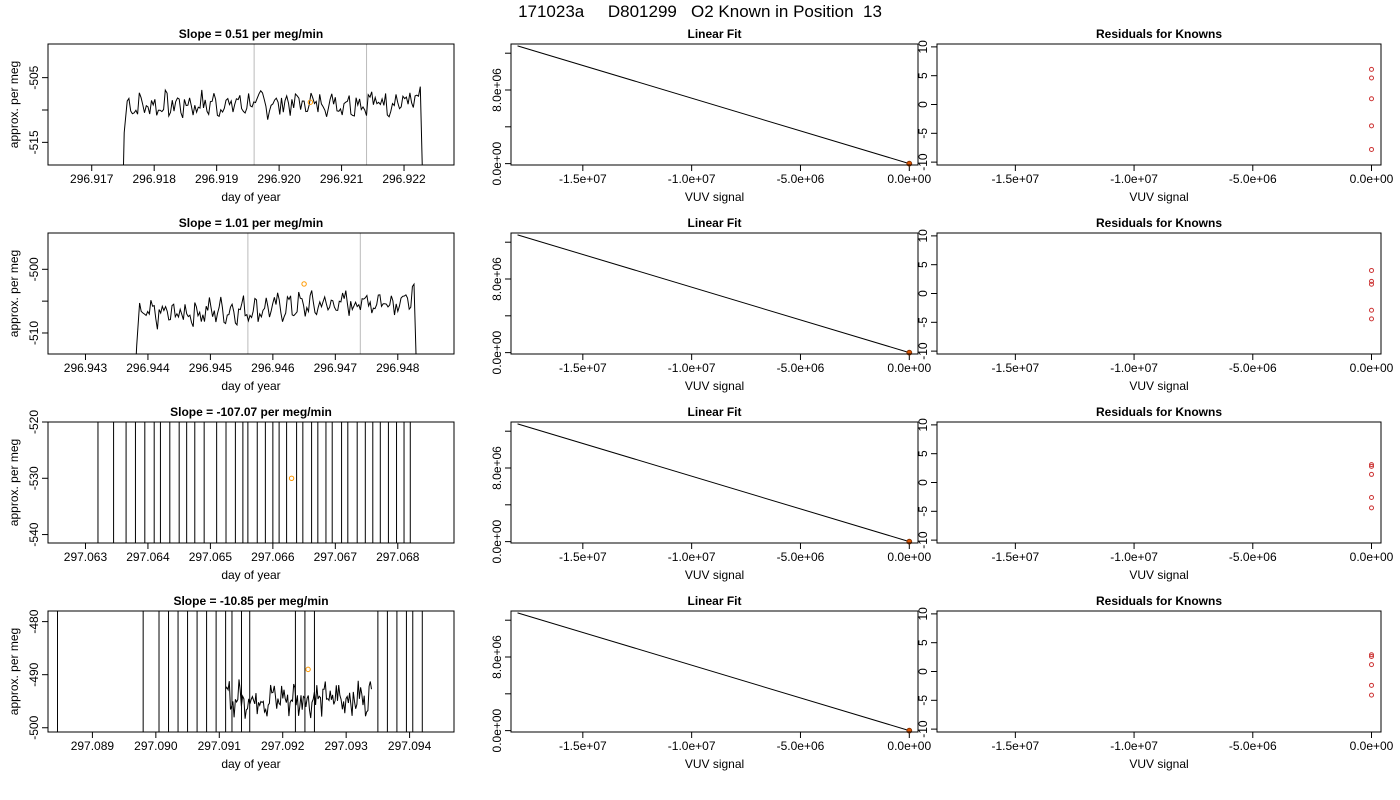 The height and width of the screenshot is (800, 1400). Describe the element at coordinates (34, 674) in the screenshot. I see `y-tick-label: -490` at that location.